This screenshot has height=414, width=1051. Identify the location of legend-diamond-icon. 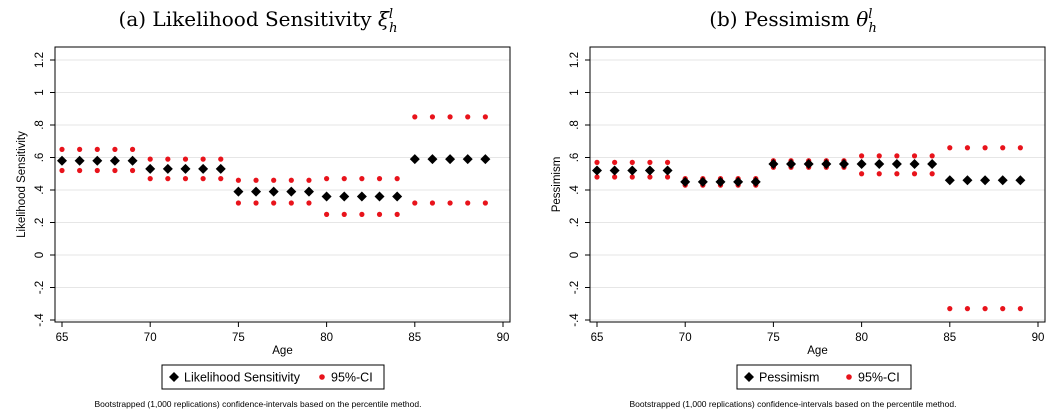
(749, 377).